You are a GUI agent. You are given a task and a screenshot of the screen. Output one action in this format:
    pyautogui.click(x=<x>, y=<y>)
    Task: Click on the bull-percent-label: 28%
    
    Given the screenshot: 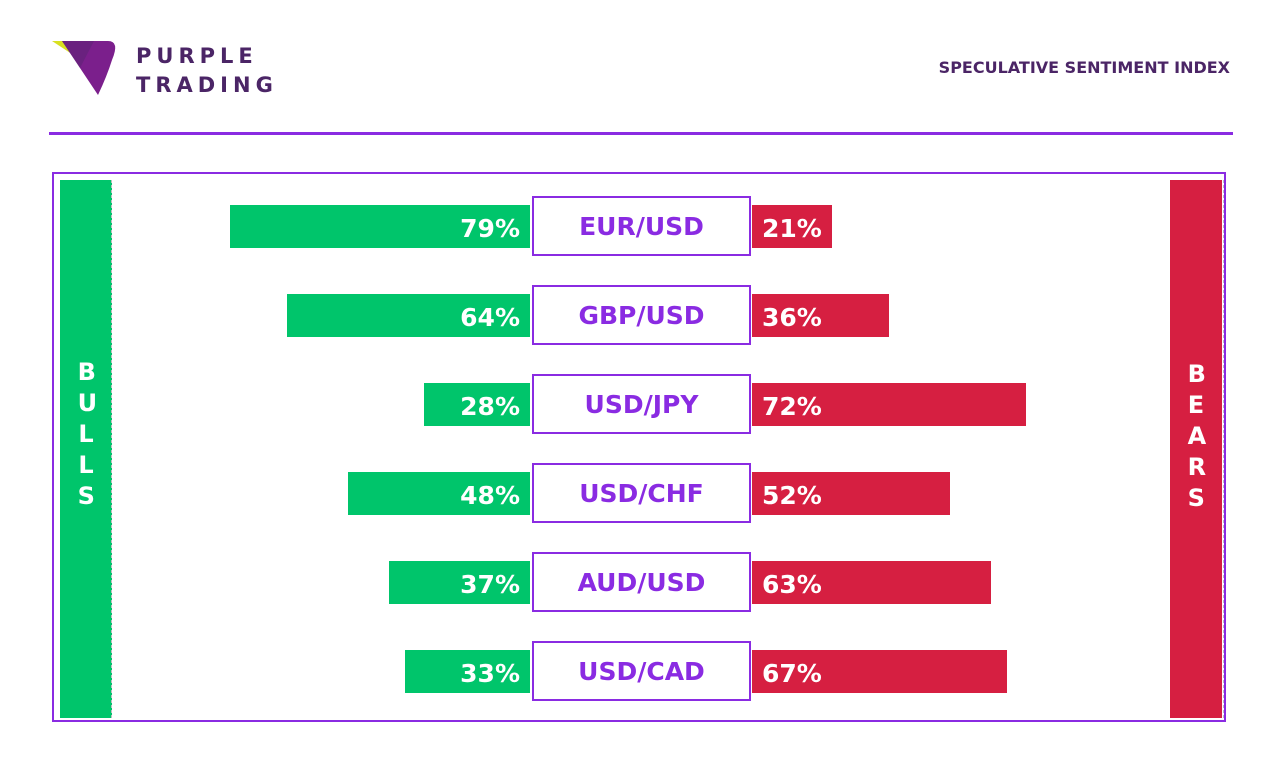 What is the action you would take?
    pyautogui.click(x=490, y=406)
    